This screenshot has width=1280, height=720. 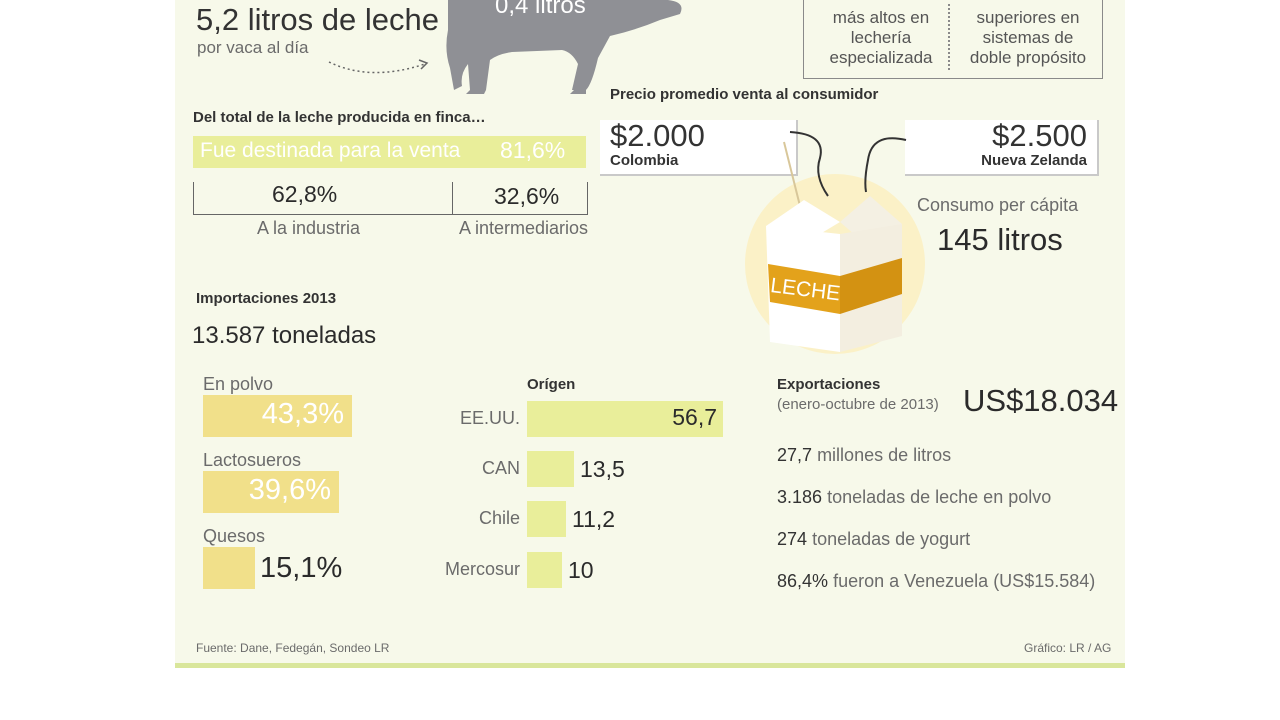 What do you see at coordinates (533, 150) in the screenshot?
I see `sale-value: 81,6%` at bounding box center [533, 150].